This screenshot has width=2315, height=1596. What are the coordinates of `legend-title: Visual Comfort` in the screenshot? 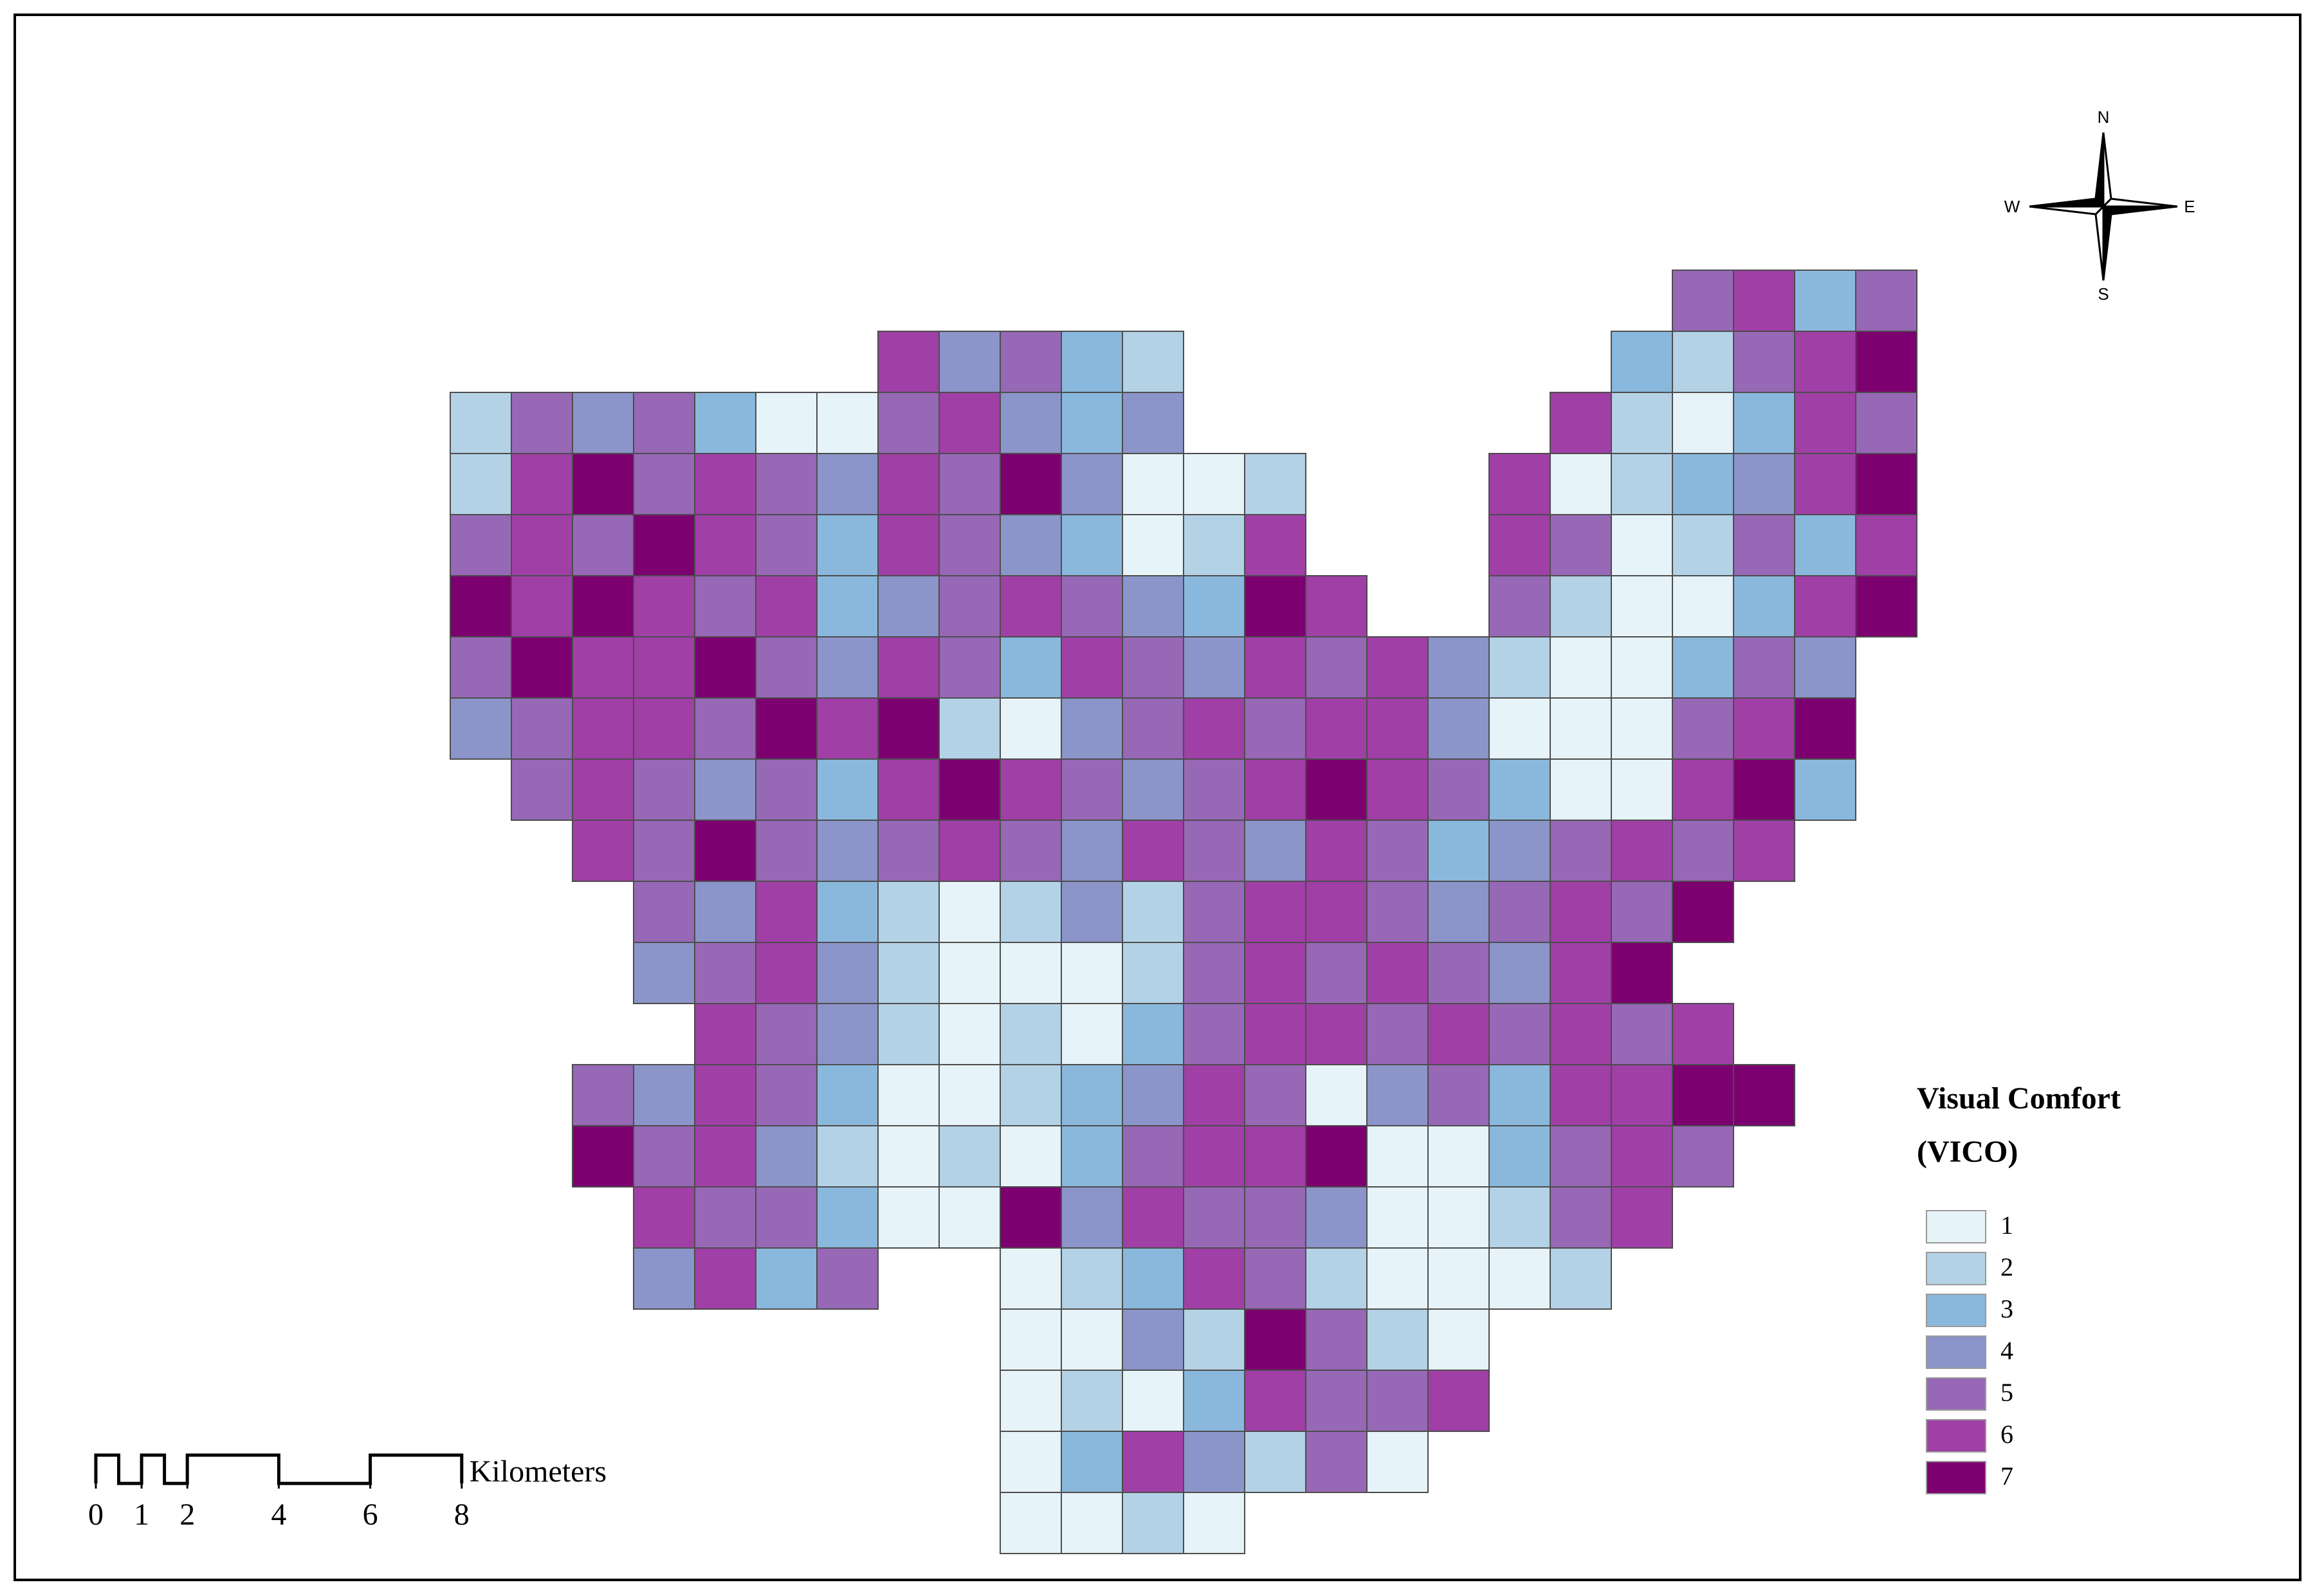 It's located at (2019, 1098).